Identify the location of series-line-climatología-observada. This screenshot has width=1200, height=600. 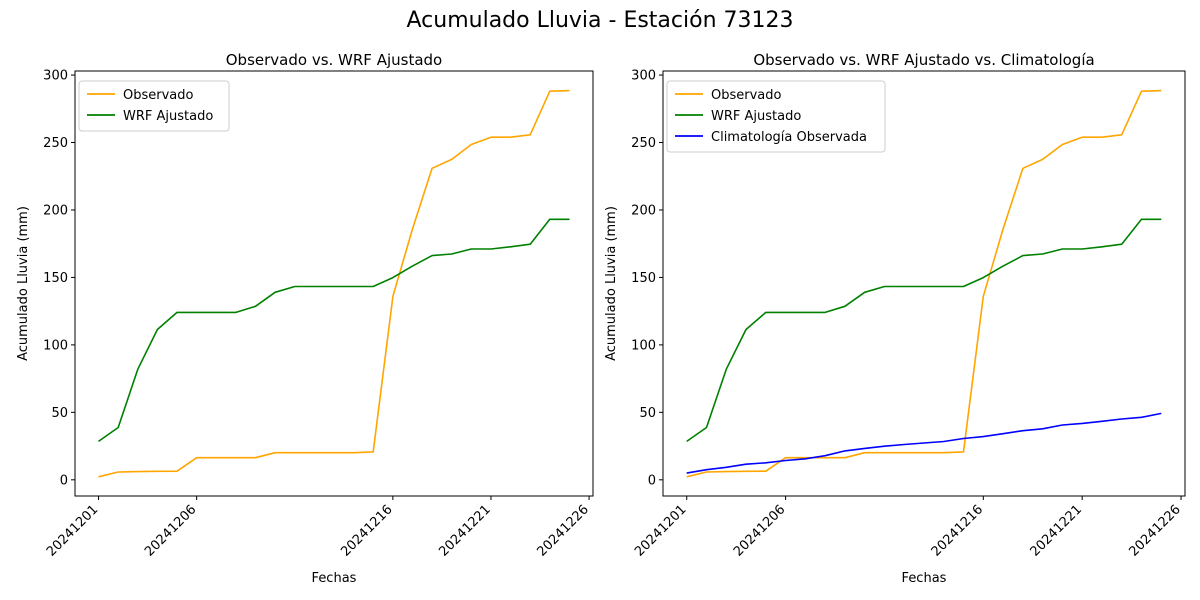
(924, 443).